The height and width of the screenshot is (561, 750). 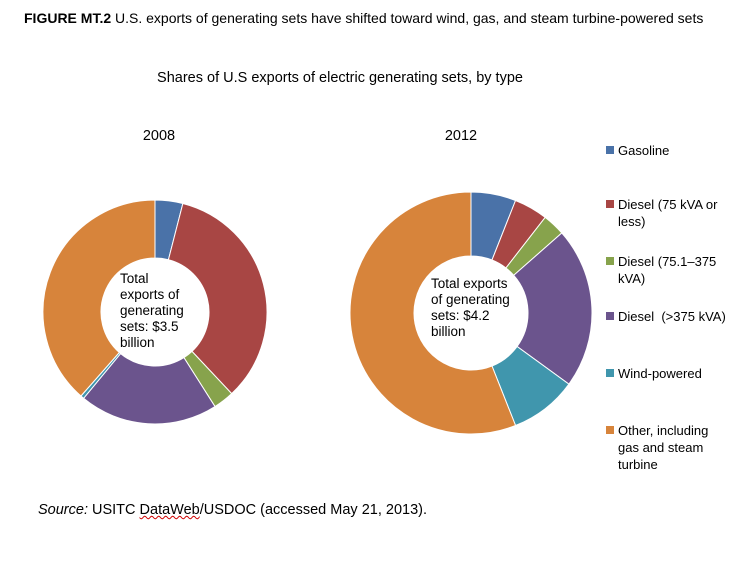 What do you see at coordinates (663, 447) in the screenshot?
I see `legend-label: Other, including gas and steam turbine` at bounding box center [663, 447].